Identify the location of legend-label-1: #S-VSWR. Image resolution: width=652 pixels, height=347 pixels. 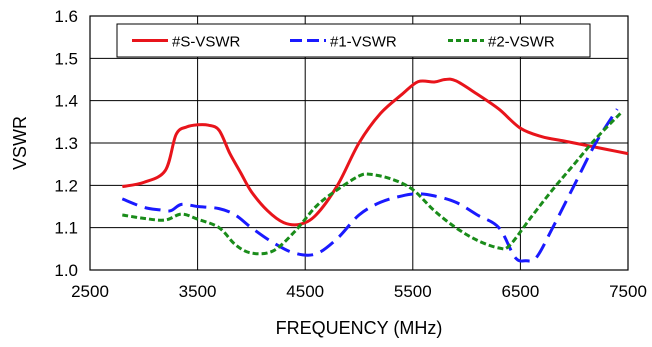
(206, 42).